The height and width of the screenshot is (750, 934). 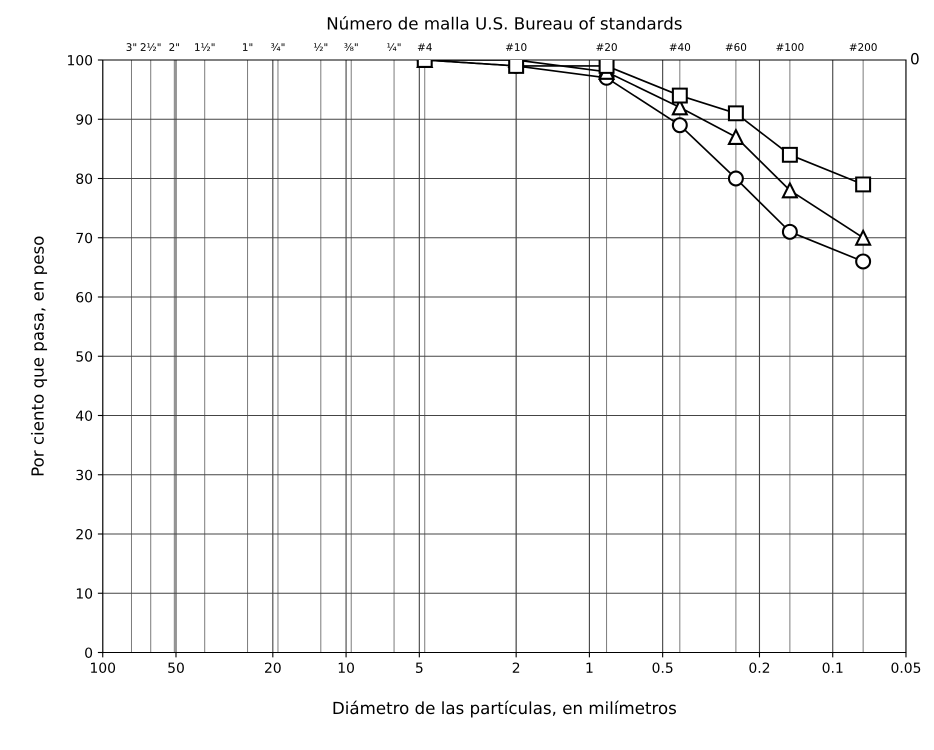 I want to click on y-tick-label: 100, so click(x=80, y=60).